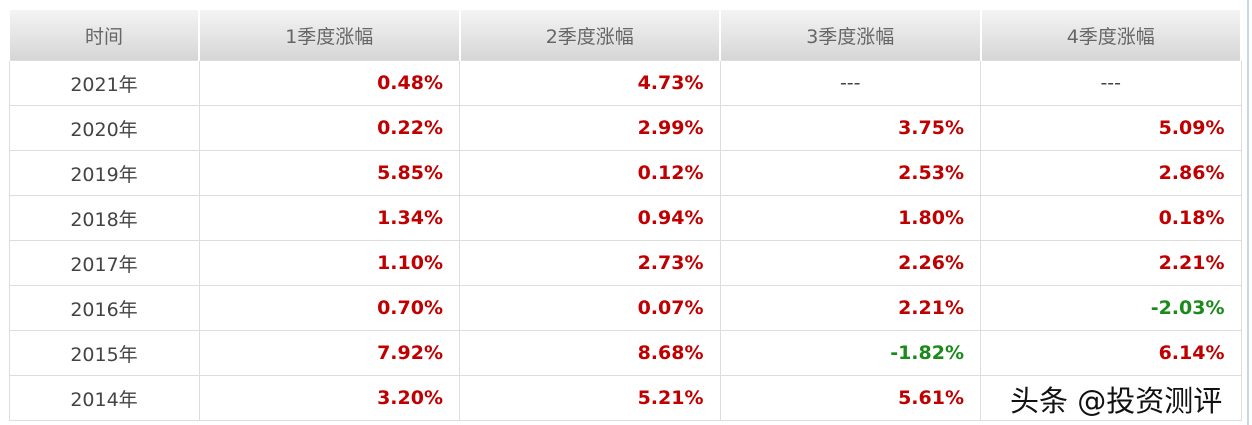 The width and height of the screenshot is (1252, 425). I want to click on table-row: 2021年 0.48% 4.73% --- ---, so click(625, 83).